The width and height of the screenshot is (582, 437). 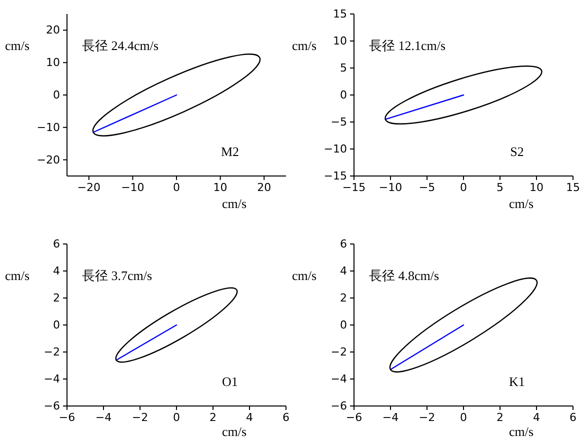 What do you see at coordinates (53, 30) in the screenshot?
I see `y-tick-label: 20` at bounding box center [53, 30].